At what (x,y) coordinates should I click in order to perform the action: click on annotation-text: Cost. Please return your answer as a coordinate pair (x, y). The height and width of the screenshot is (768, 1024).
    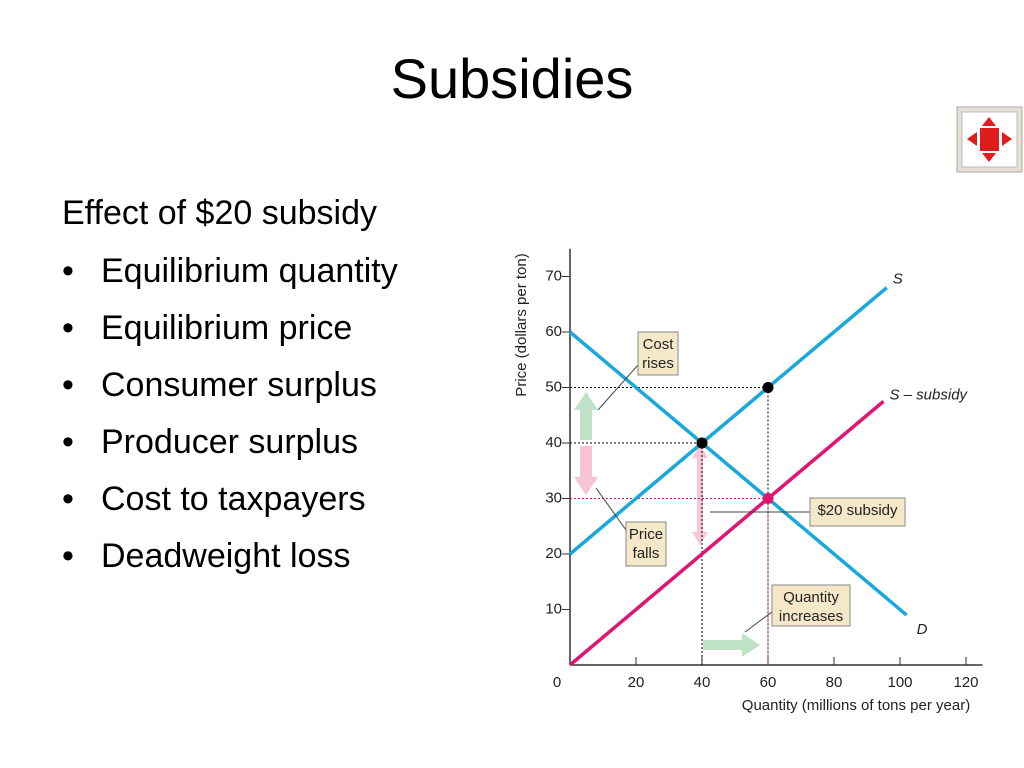
    Looking at the image, I should click on (659, 344).